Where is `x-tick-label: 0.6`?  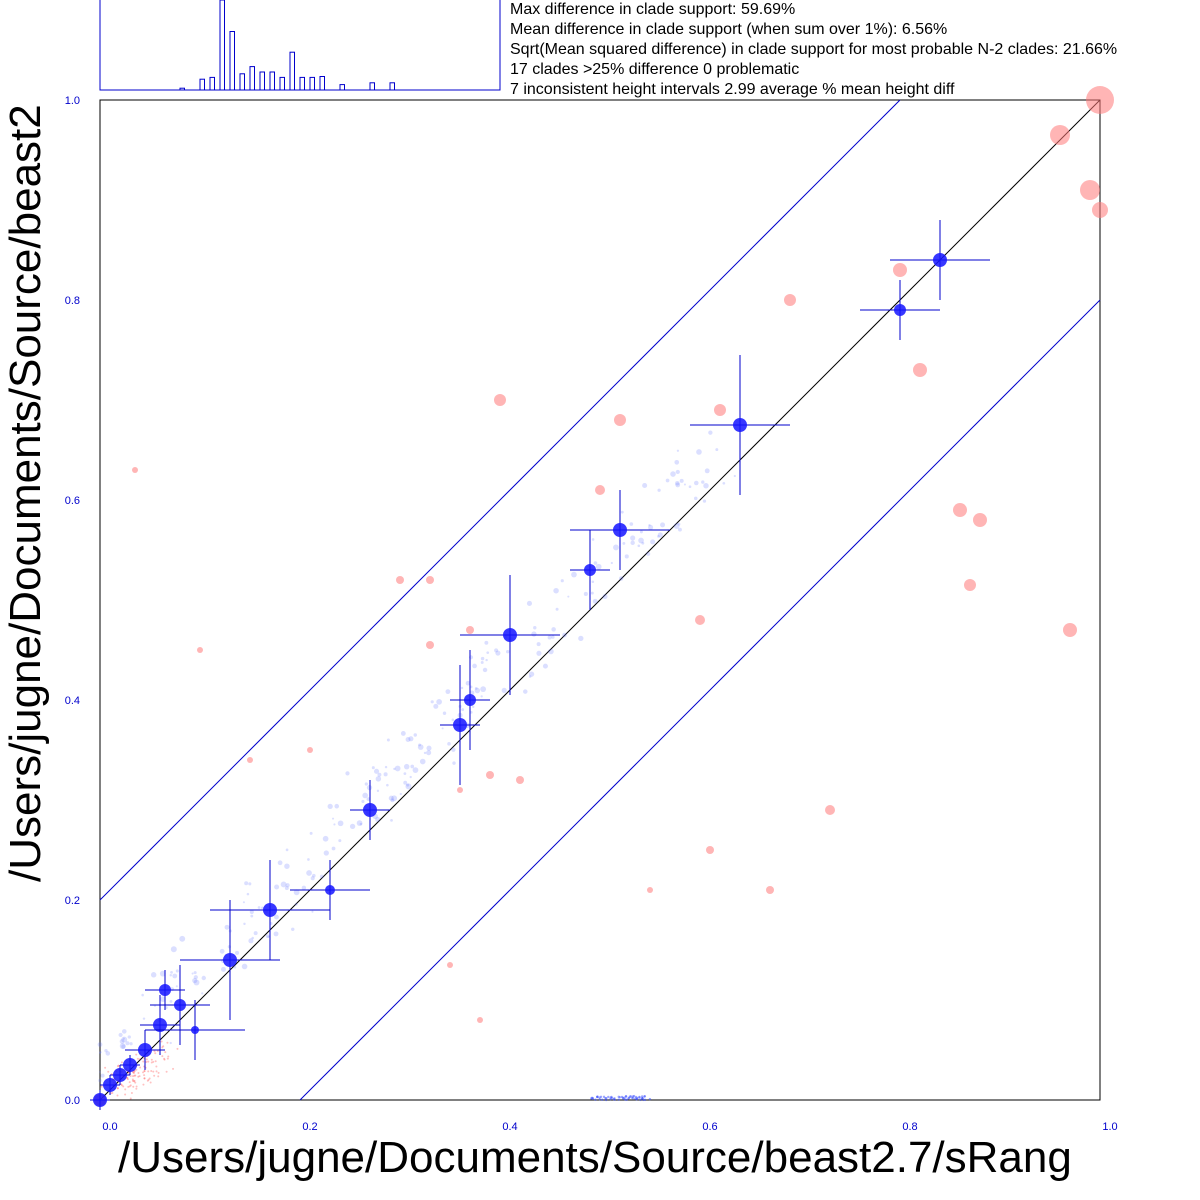
x-tick-label: 0.6 is located at coordinates (709, 1127).